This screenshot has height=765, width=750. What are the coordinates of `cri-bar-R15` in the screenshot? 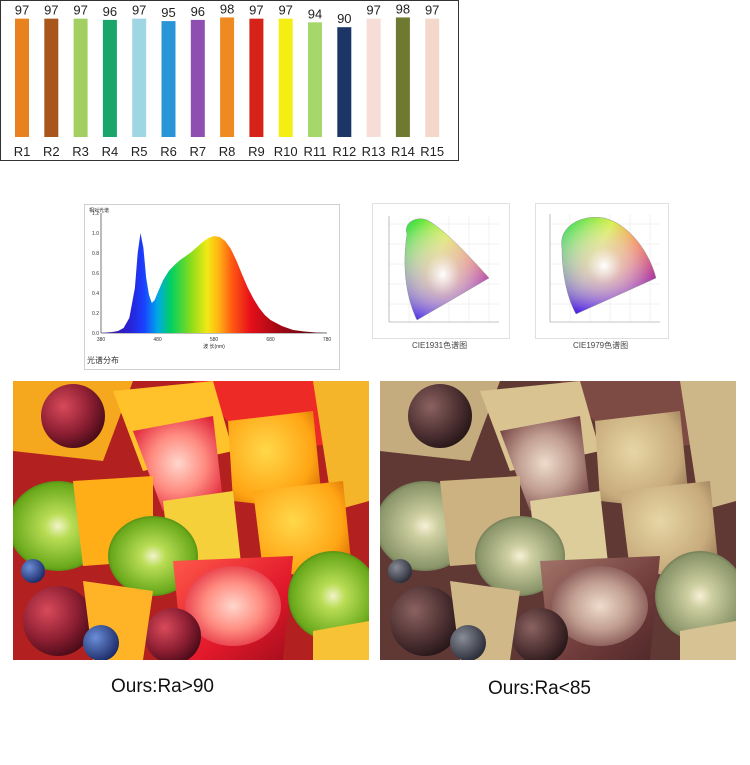 It's located at (432, 77).